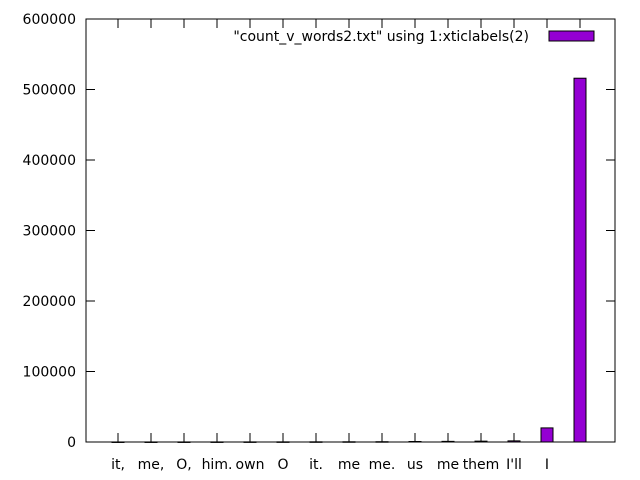 The image size is (640, 480). I want to click on y-tick-label: 300000, so click(49, 232).